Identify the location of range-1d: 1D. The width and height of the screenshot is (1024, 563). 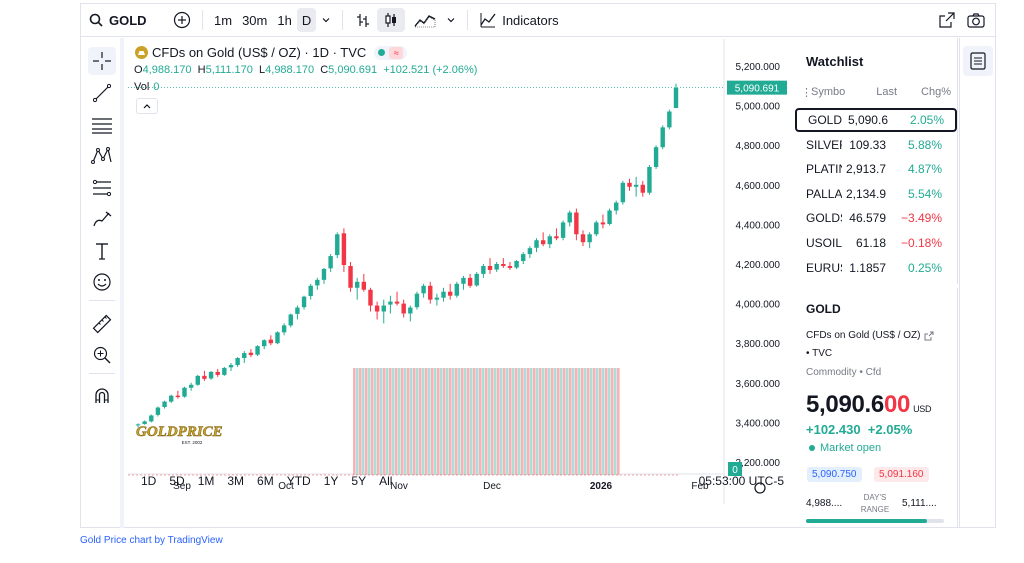
(149, 481).